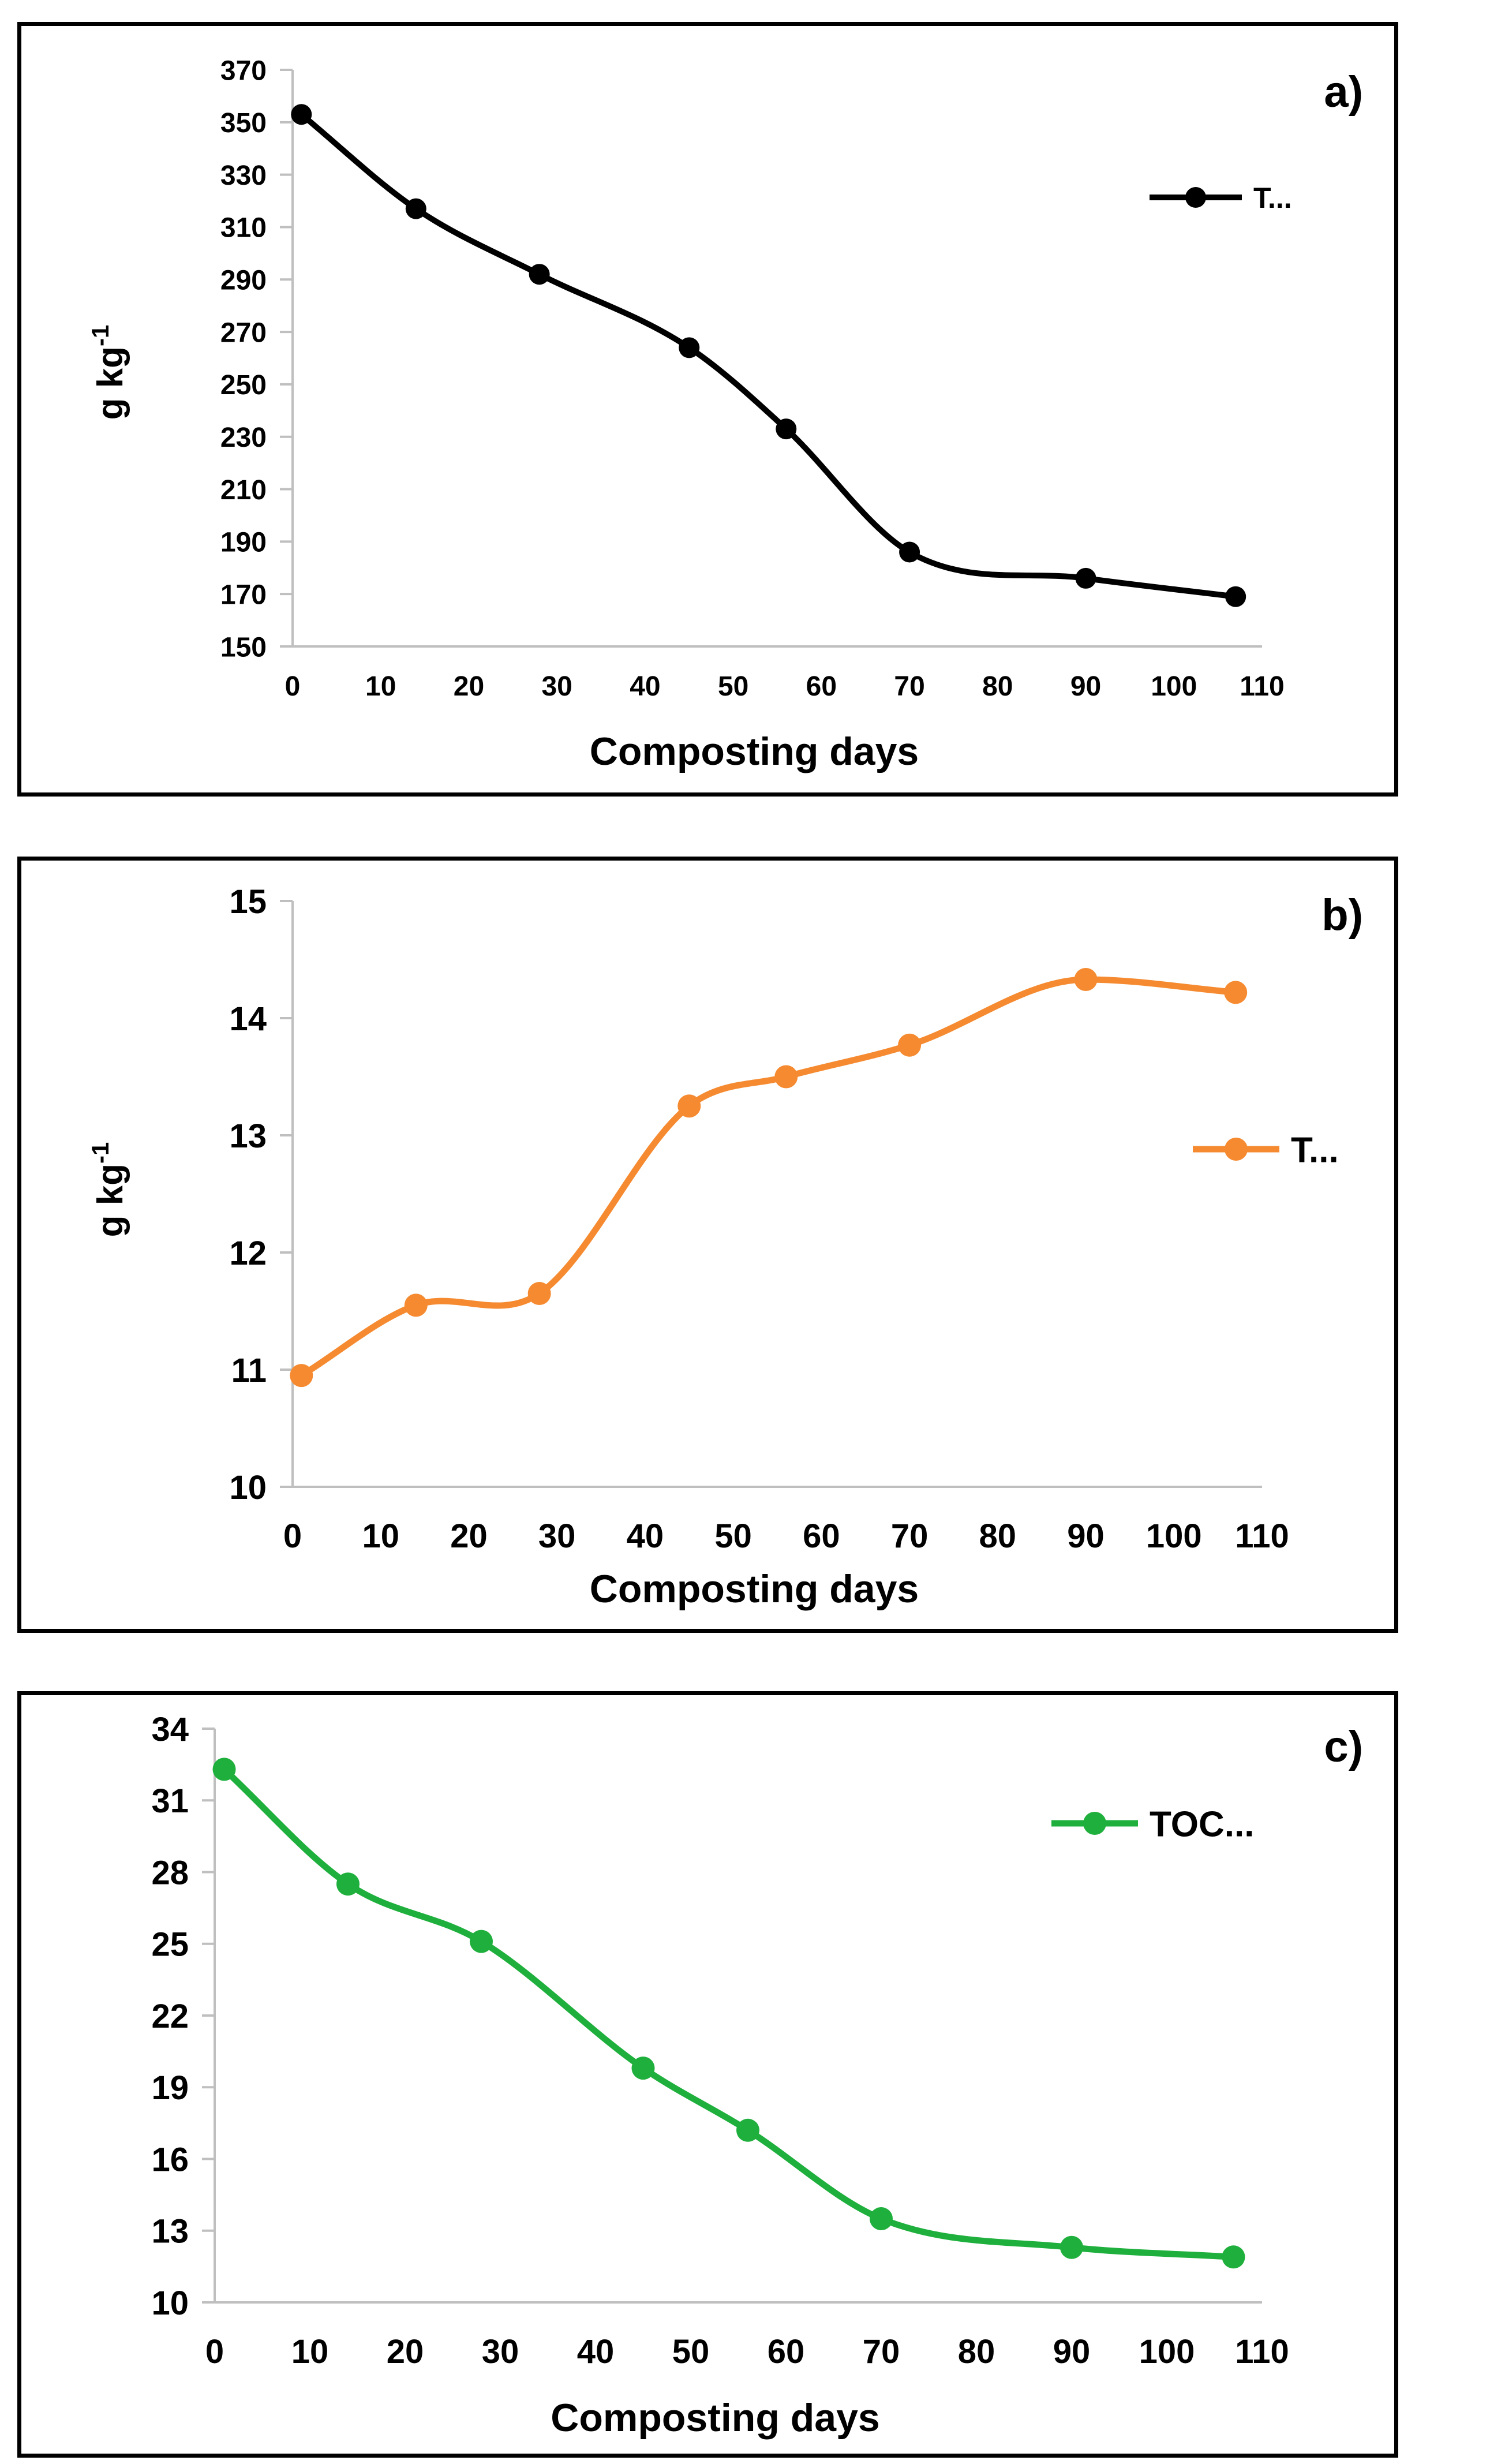 The image size is (1490, 2464). What do you see at coordinates (1343, 92) in the screenshot?
I see `panel-label: a)` at bounding box center [1343, 92].